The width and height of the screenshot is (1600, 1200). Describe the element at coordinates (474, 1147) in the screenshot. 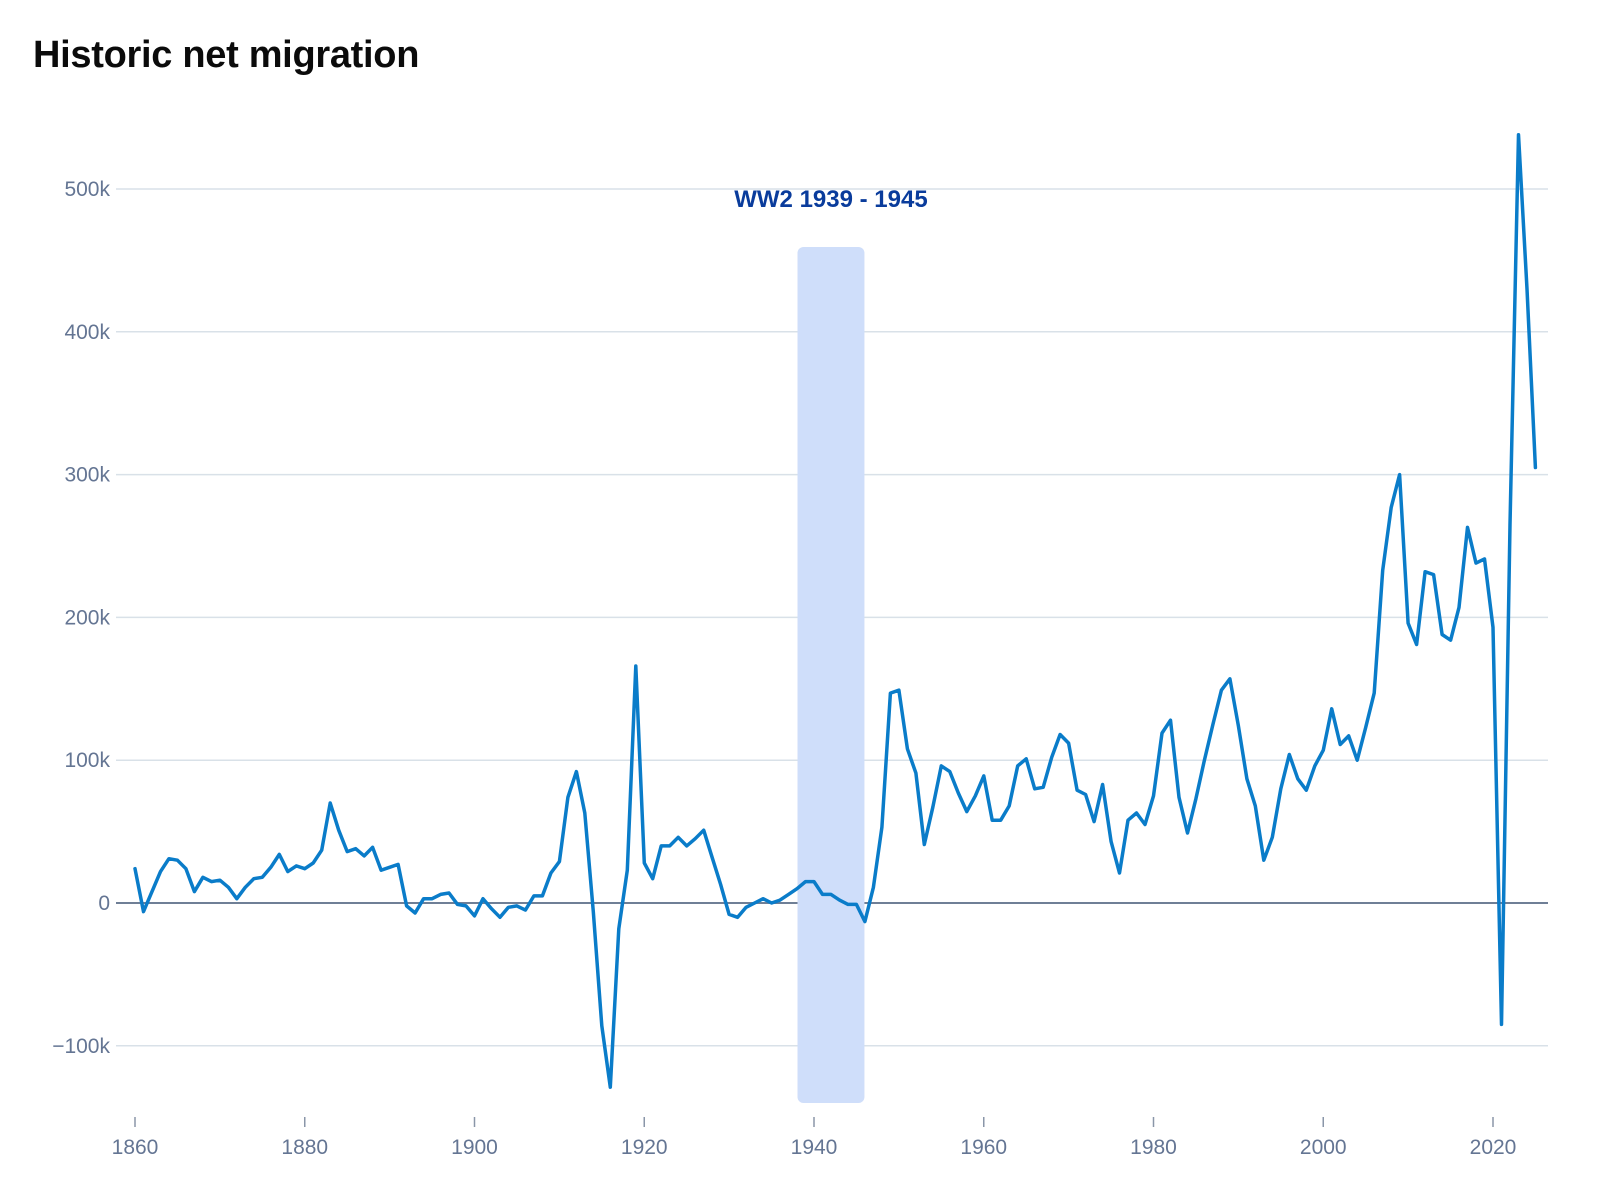

I see `x-tick-label: 1900` at that location.